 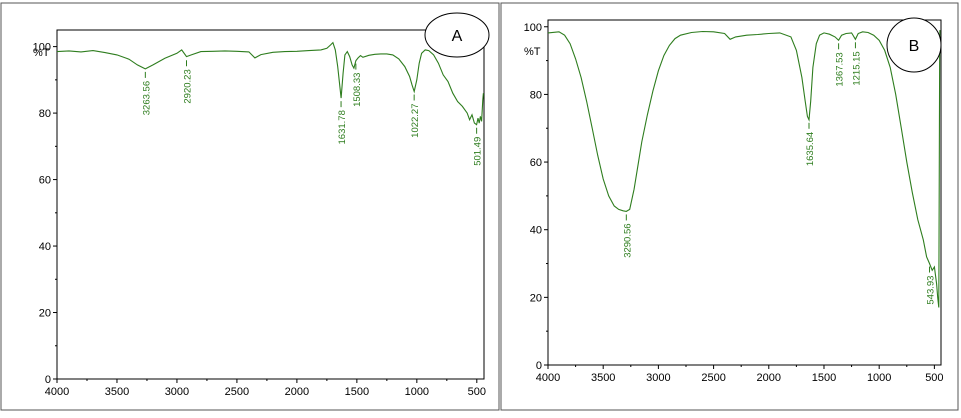 I want to click on x-tick-label-b-1000: 1000, so click(x=879, y=378).